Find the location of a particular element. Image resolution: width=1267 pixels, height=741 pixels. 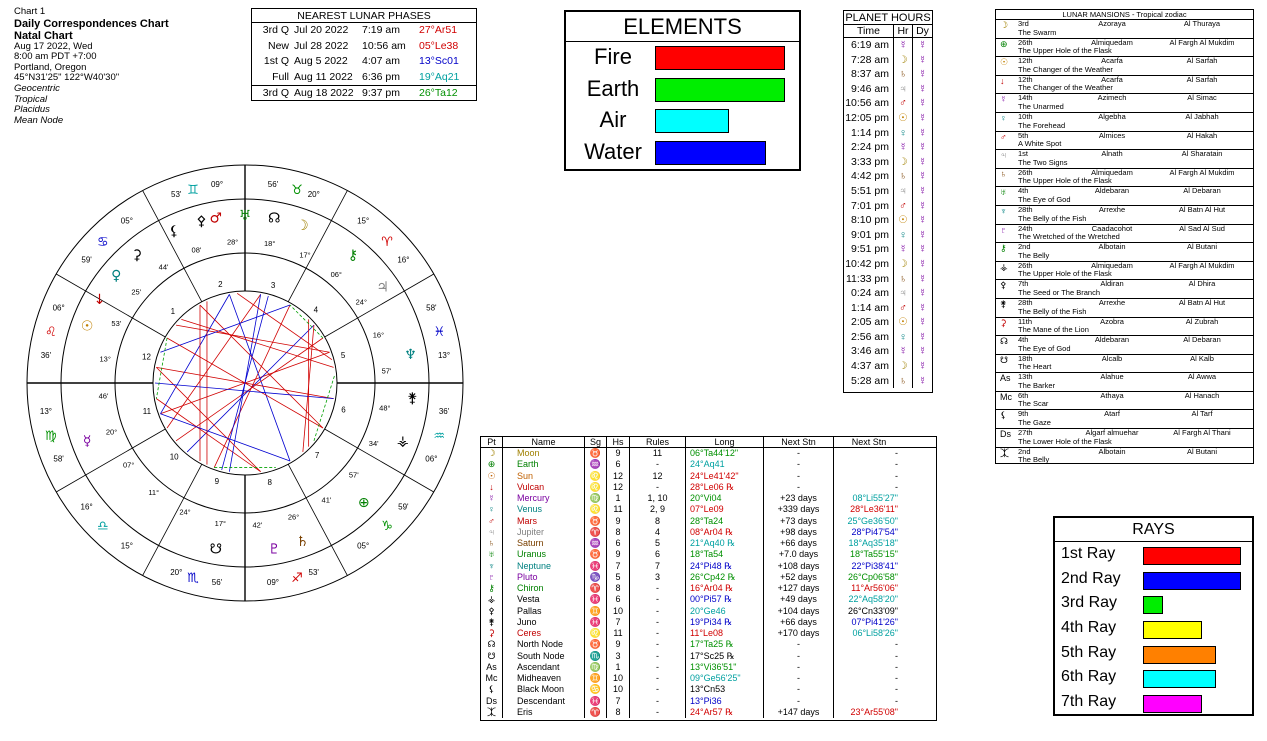

planet-longitude: 19°Pi34 ℞ is located at coordinates (725, 622).